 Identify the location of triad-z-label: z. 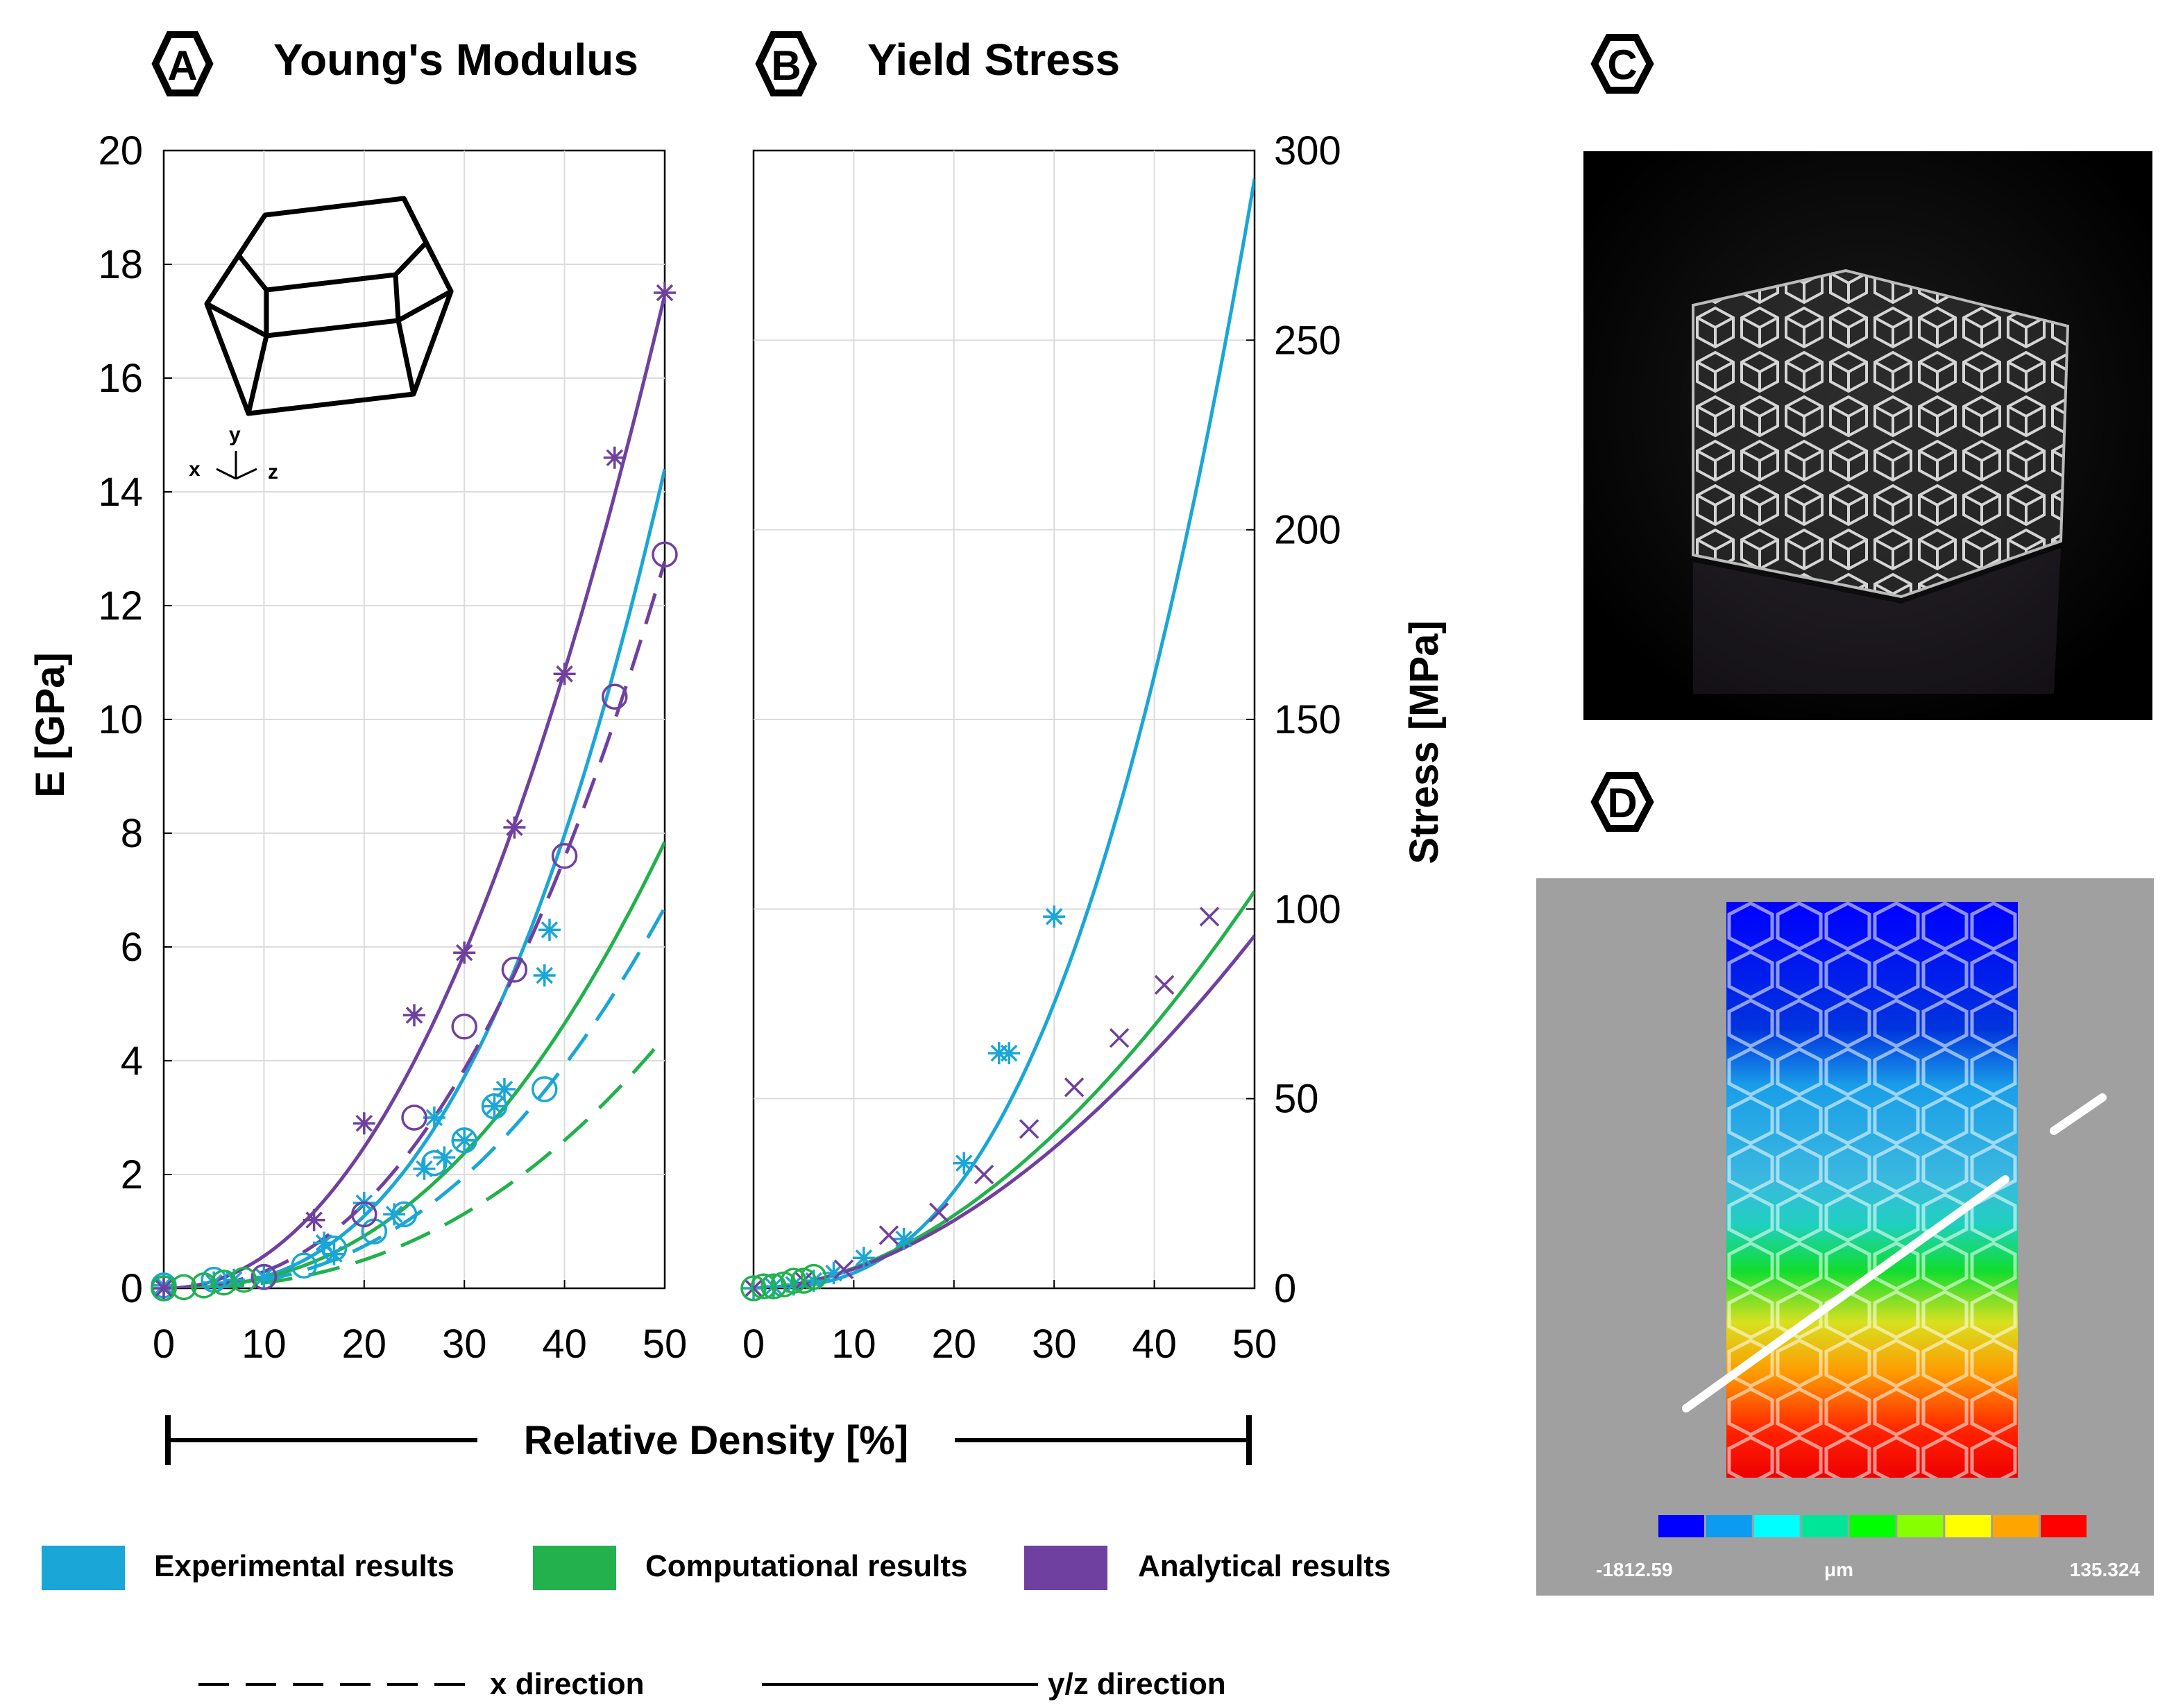
(273, 472).